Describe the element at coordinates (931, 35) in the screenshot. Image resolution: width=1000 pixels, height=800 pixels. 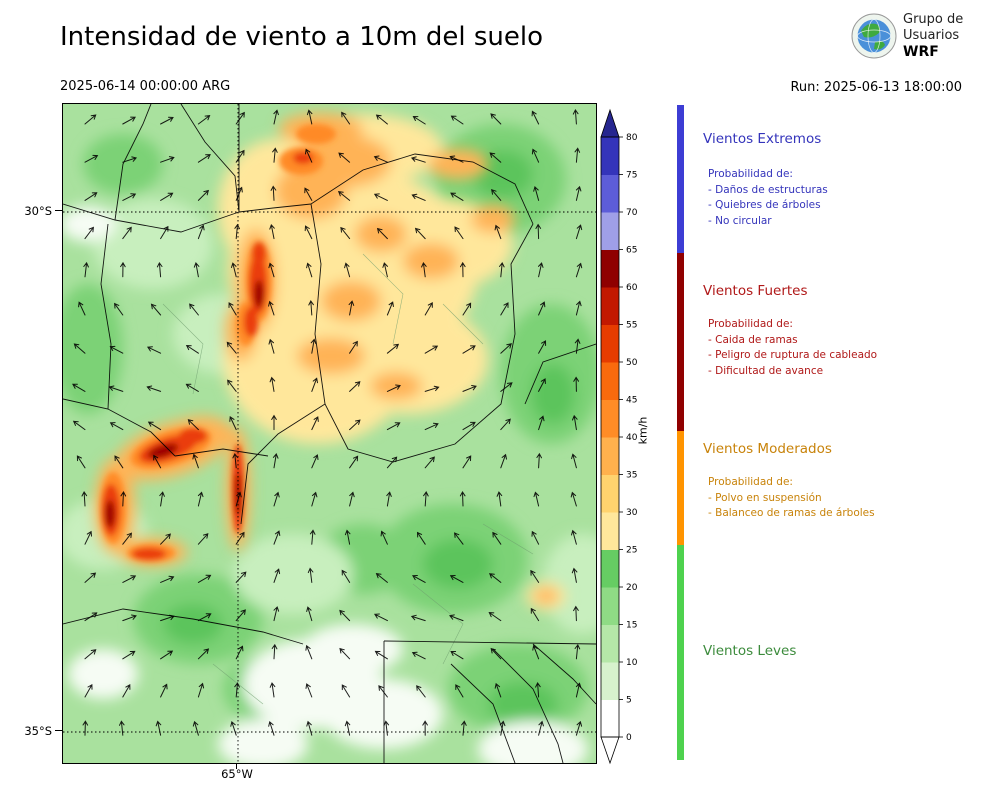
I see `logo-line-2: Usuarios` at that location.